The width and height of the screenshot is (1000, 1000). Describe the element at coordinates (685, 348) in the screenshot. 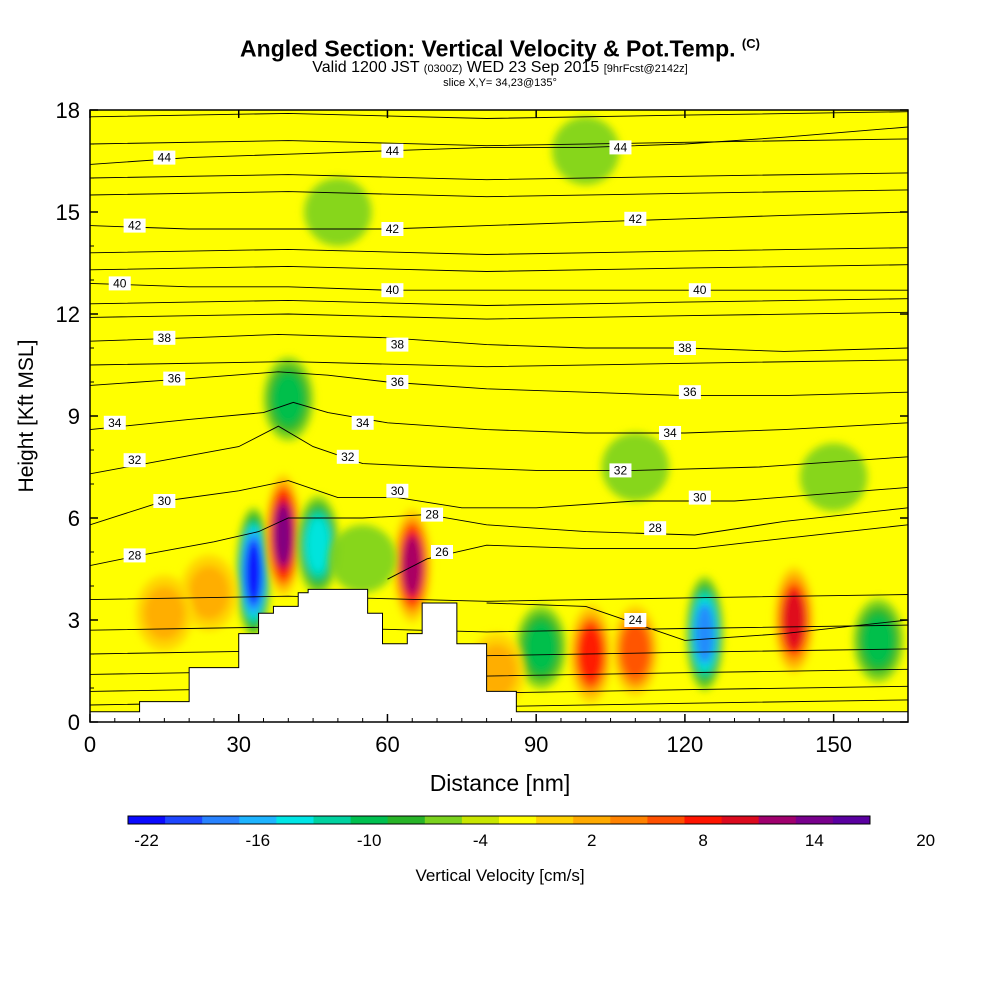

I see `isentrope-label: 38` at that location.